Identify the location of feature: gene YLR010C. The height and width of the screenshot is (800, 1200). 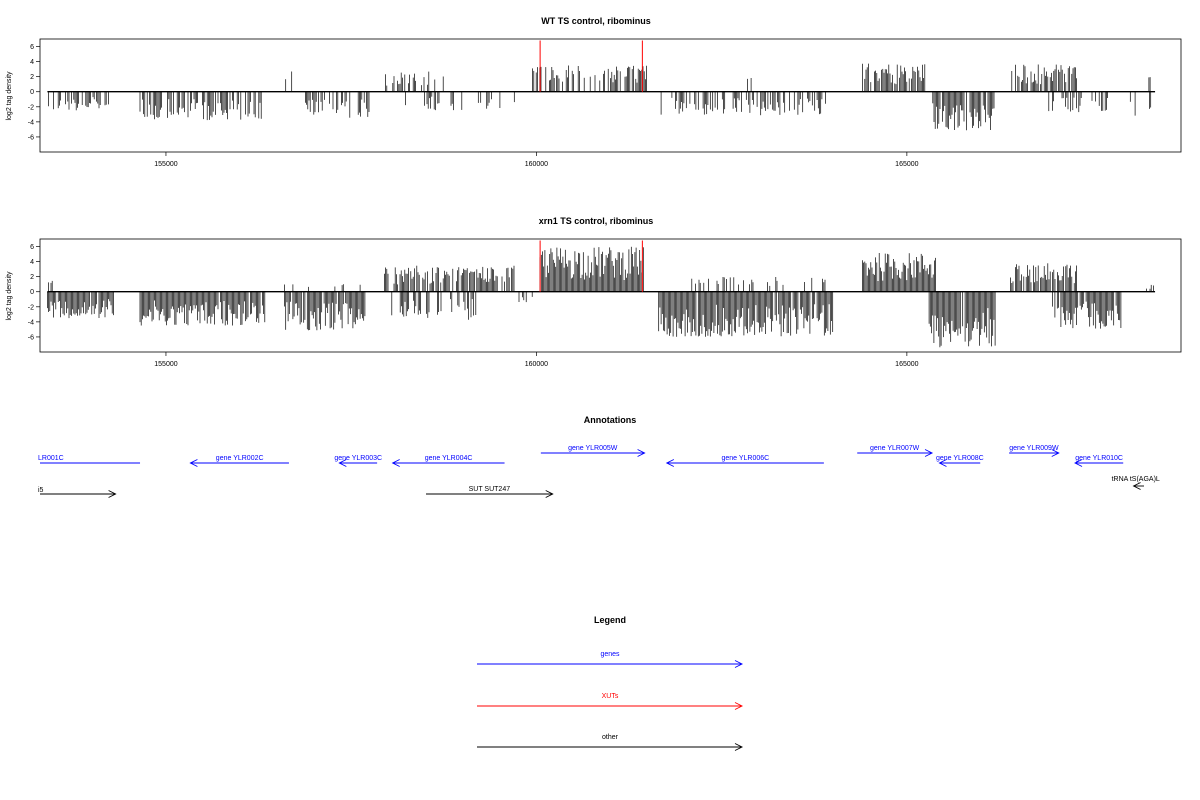
(1099, 461).